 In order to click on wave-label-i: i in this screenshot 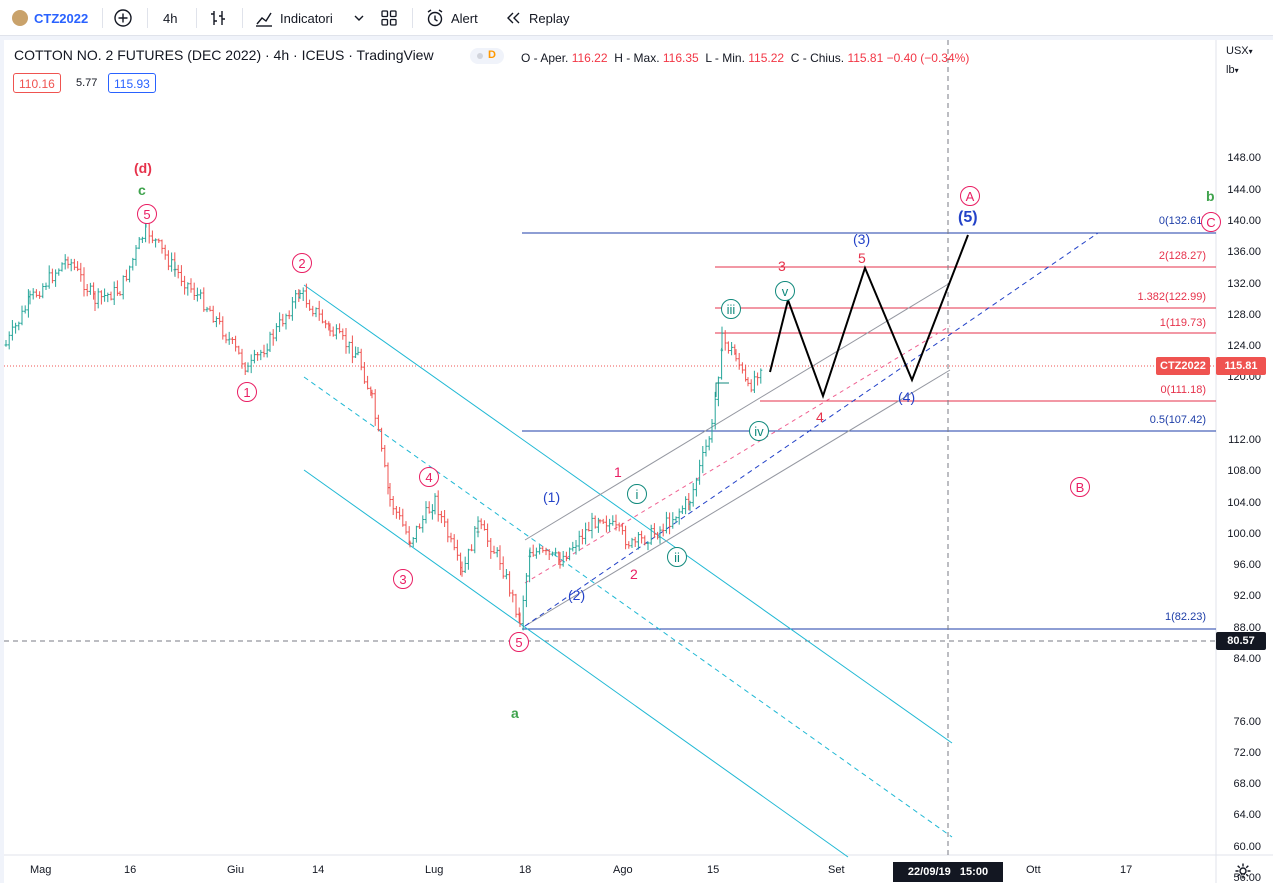, I will do `click(637, 494)`.